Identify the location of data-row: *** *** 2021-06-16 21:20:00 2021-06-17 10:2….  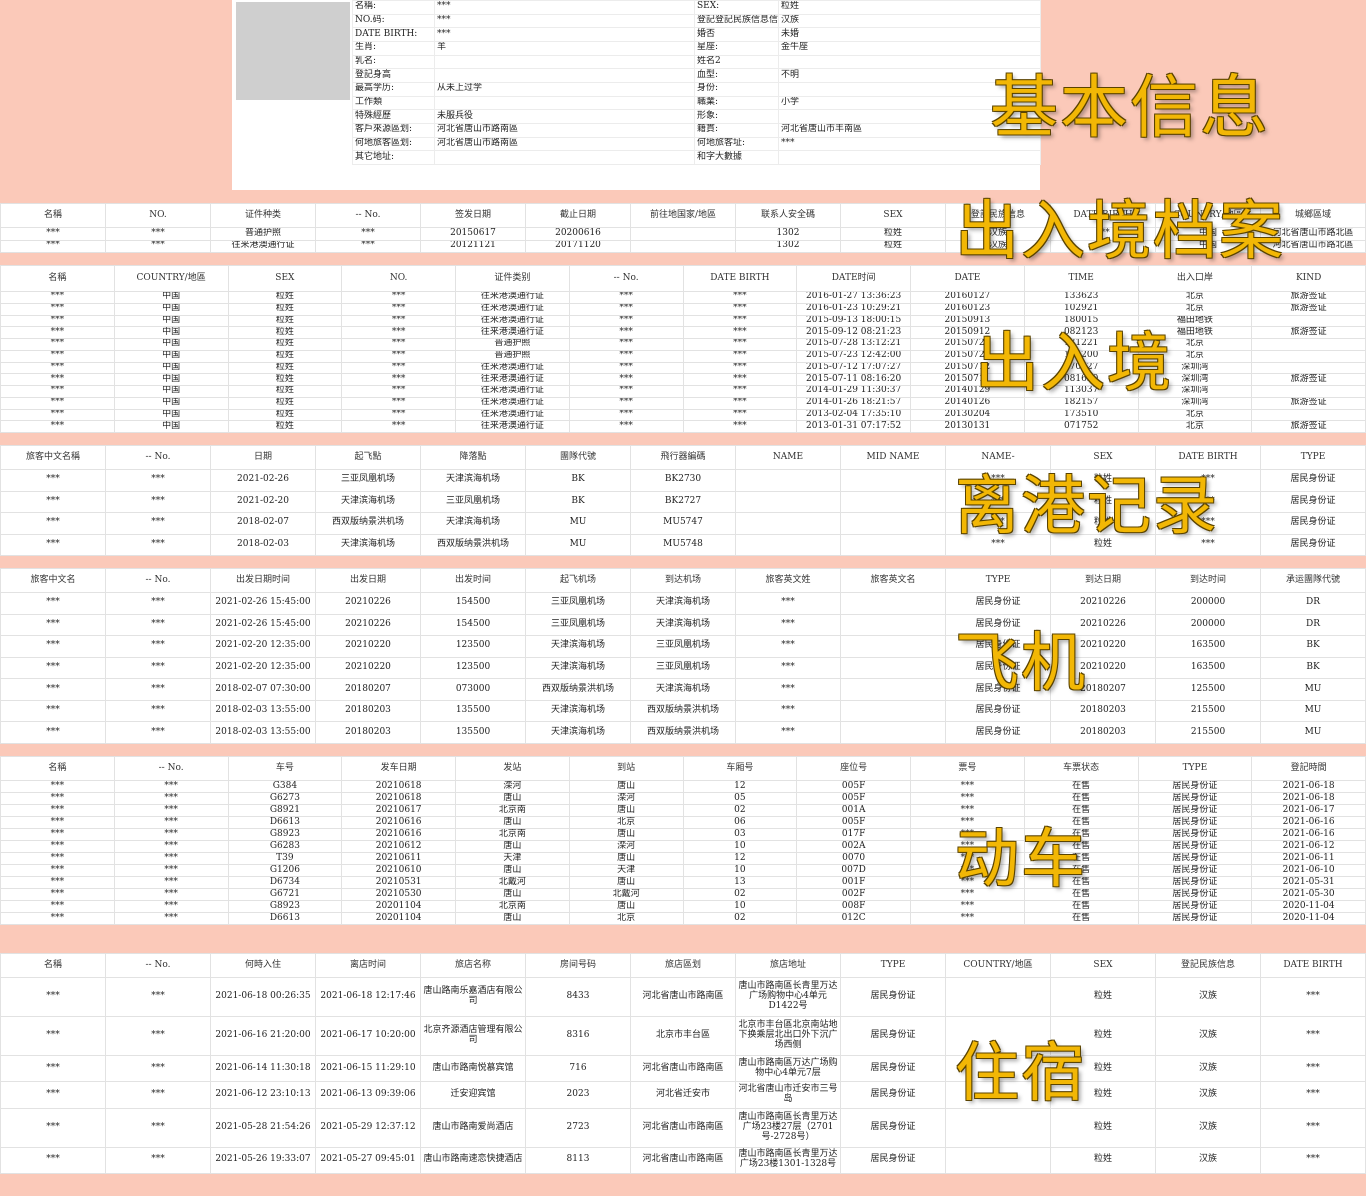
(683, 1035).